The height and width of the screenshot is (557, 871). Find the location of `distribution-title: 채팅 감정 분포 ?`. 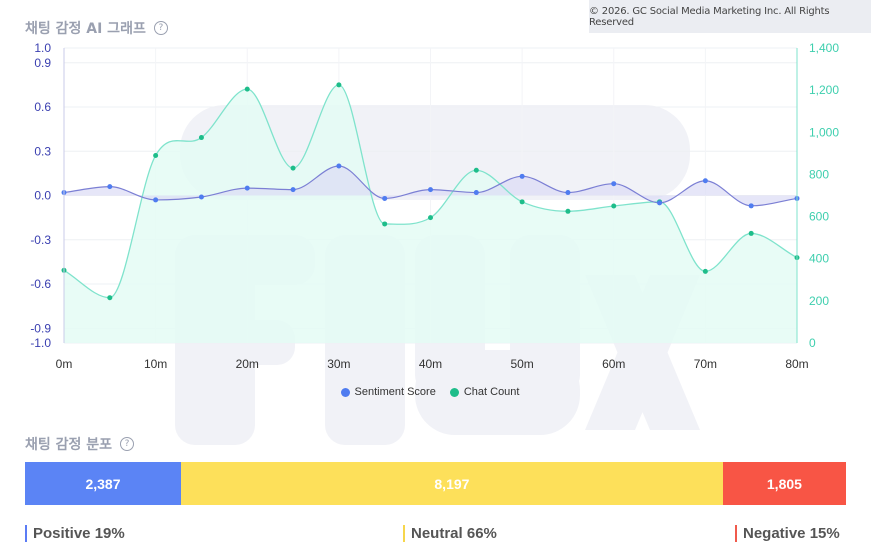

distribution-title: 채팅 감정 분포 ? is located at coordinates (80, 444).